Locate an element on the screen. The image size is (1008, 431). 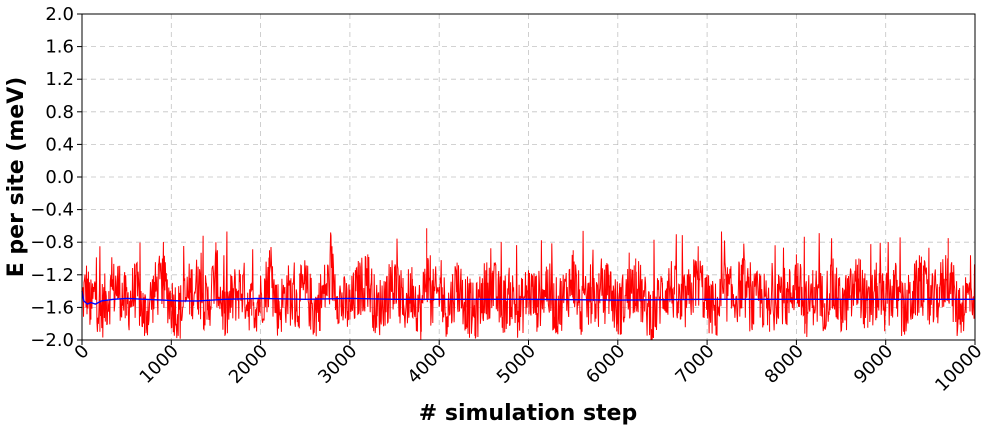
x-tick-label: 0 is located at coordinates (82, 352).